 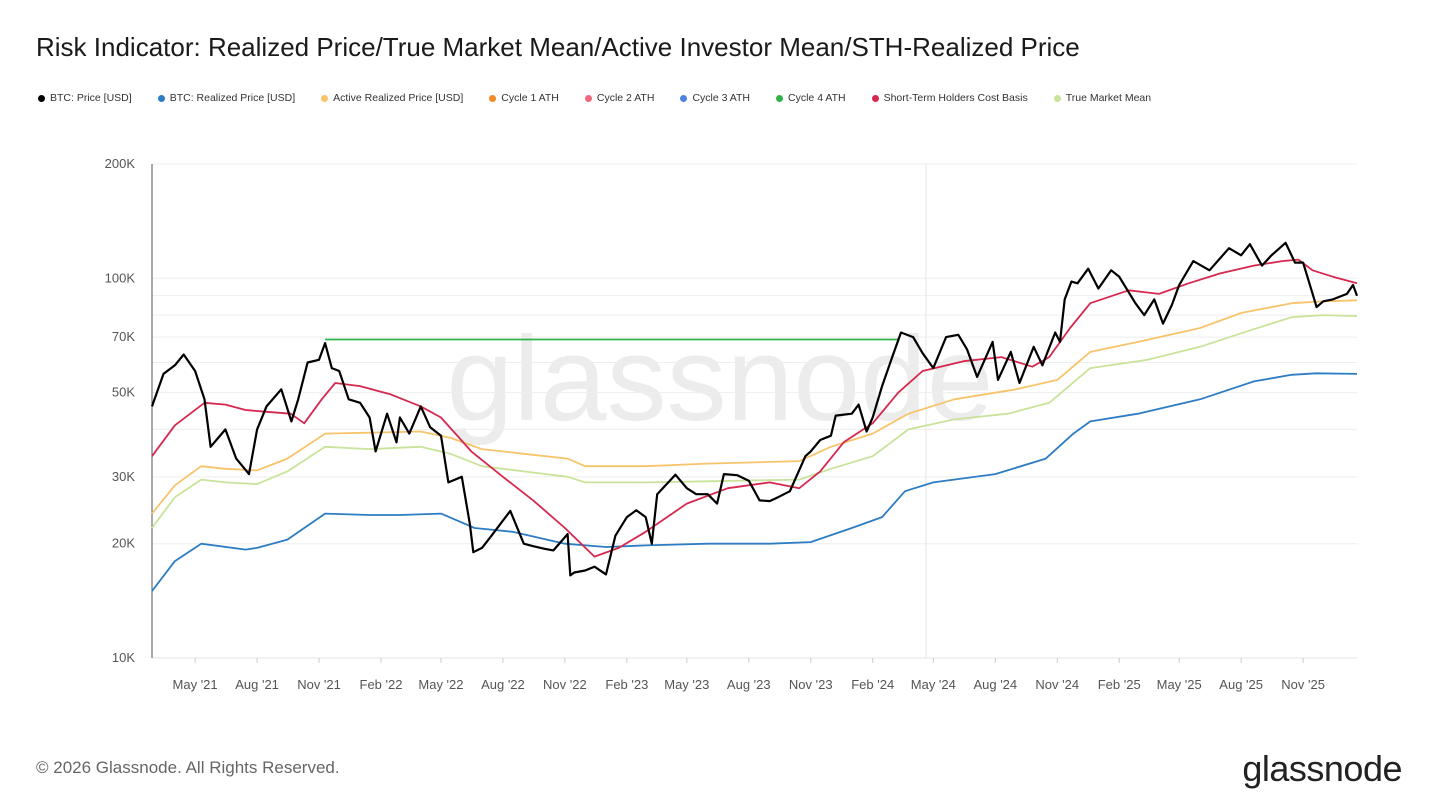 I want to click on x-tick-label: Nov '22, so click(x=565, y=684).